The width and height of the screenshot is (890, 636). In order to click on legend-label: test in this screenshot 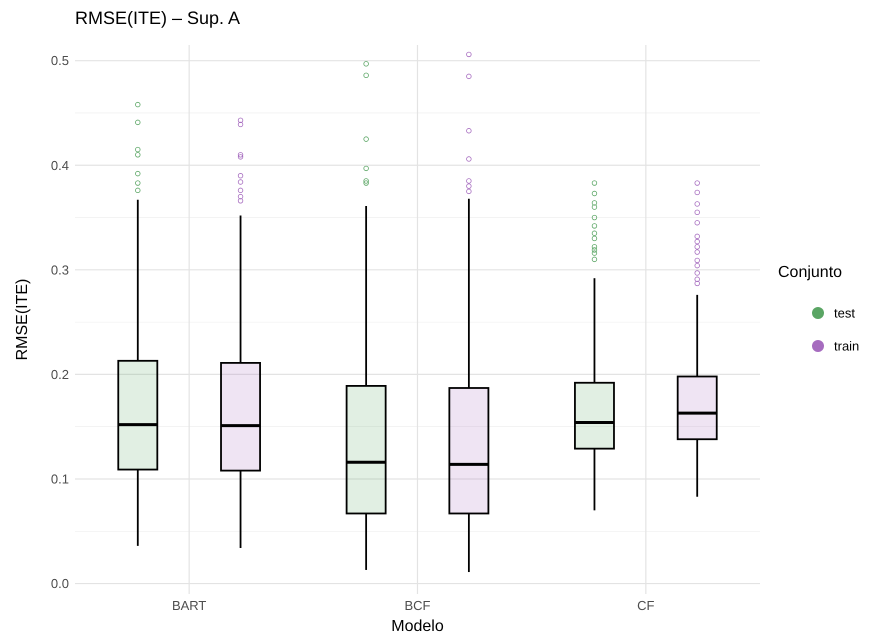, I will do `click(845, 313)`.